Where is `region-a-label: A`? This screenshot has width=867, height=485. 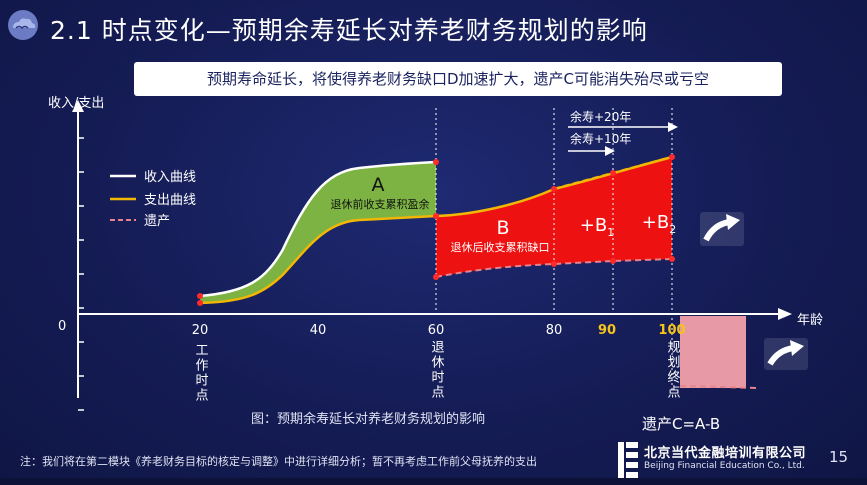 region-a-label: A is located at coordinates (378, 185).